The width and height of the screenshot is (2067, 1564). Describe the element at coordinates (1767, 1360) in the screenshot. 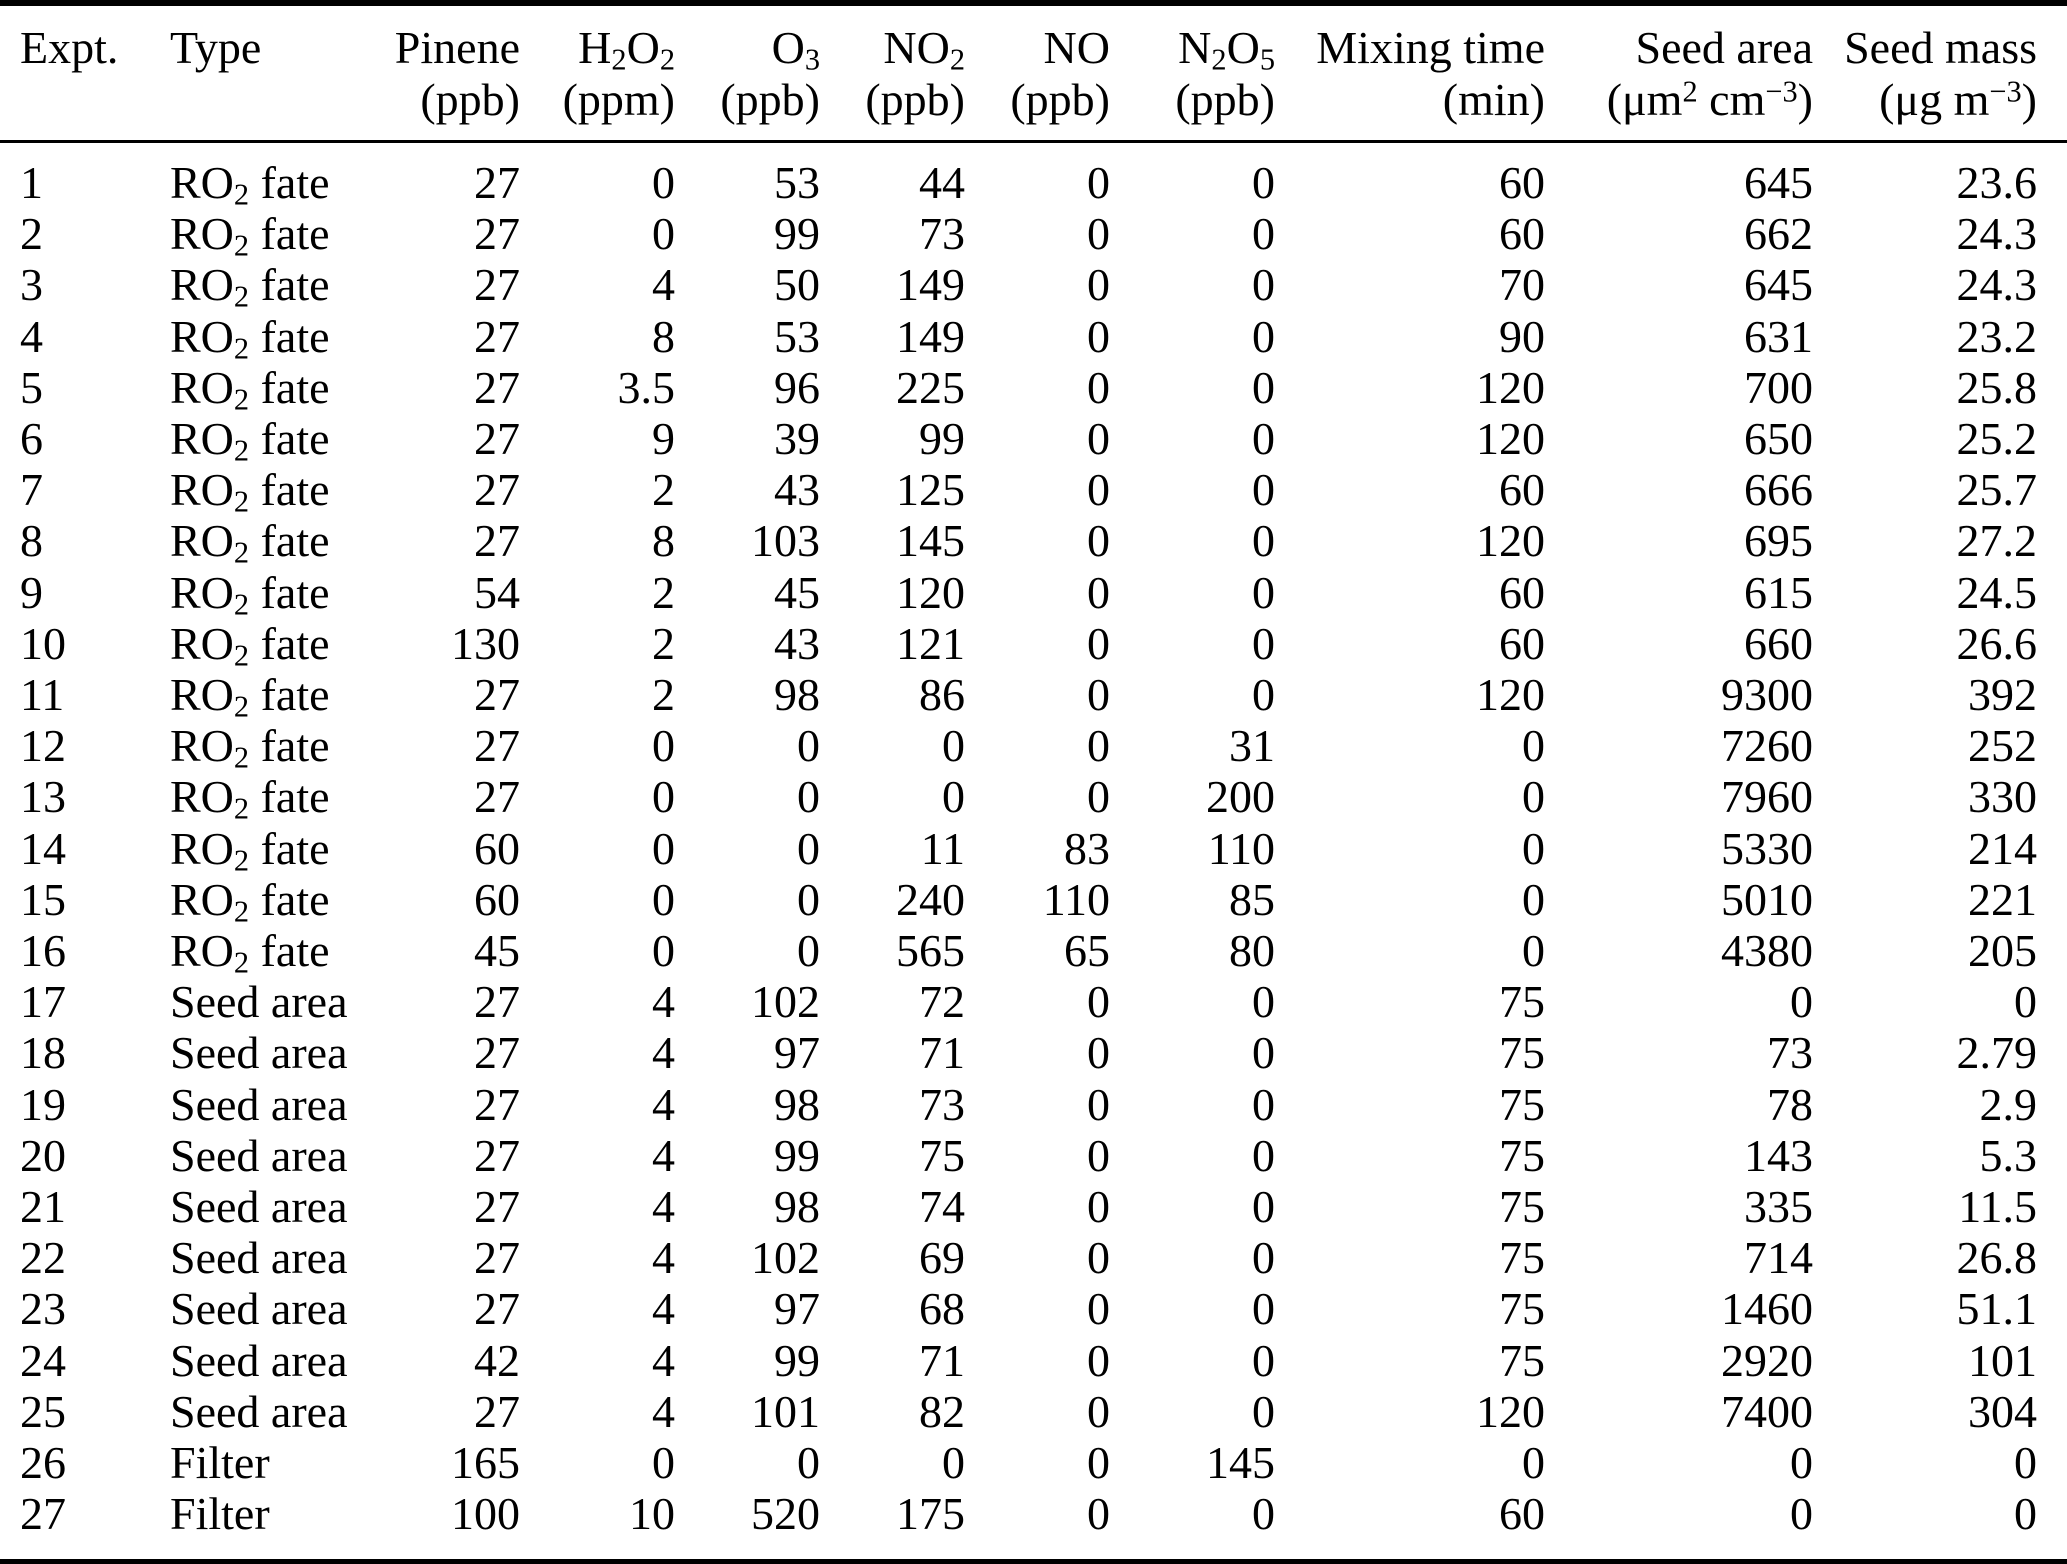

I see `cell-seed-area: 2920` at that location.